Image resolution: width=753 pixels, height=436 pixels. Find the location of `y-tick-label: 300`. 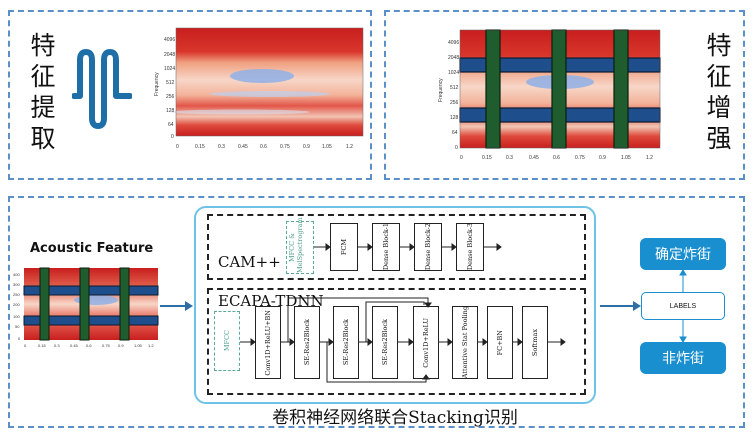

y-tick-label: 300 is located at coordinates (16, 284).